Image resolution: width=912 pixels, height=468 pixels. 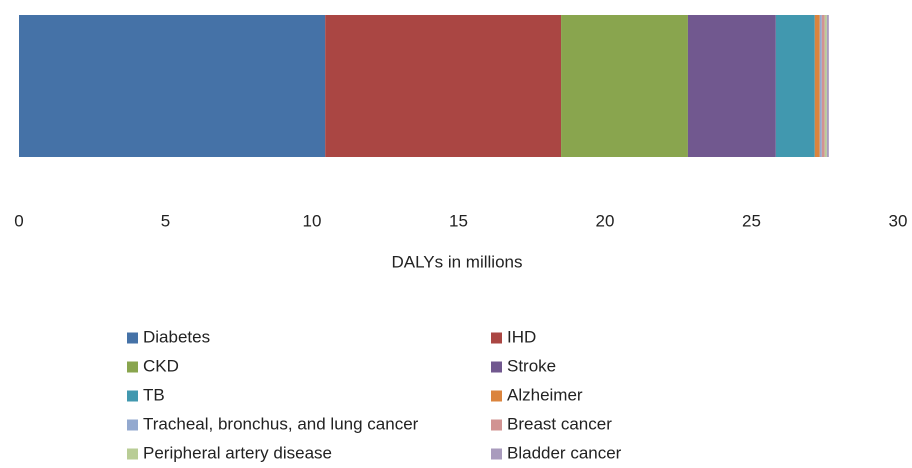 I want to click on x-tick-label: 0, so click(x=18, y=220).